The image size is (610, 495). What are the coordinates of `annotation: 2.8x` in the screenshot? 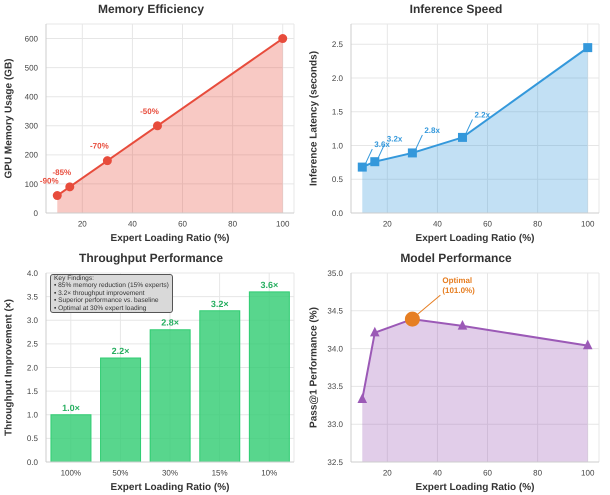 It's located at (432, 130).